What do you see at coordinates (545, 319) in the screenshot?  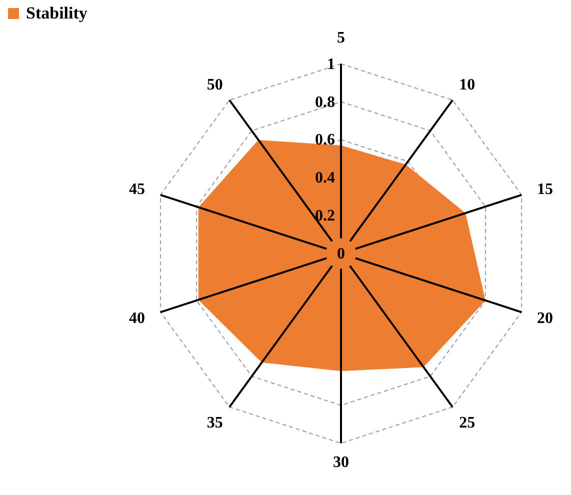 I see `spoke-label: 20` at bounding box center [545, 319].